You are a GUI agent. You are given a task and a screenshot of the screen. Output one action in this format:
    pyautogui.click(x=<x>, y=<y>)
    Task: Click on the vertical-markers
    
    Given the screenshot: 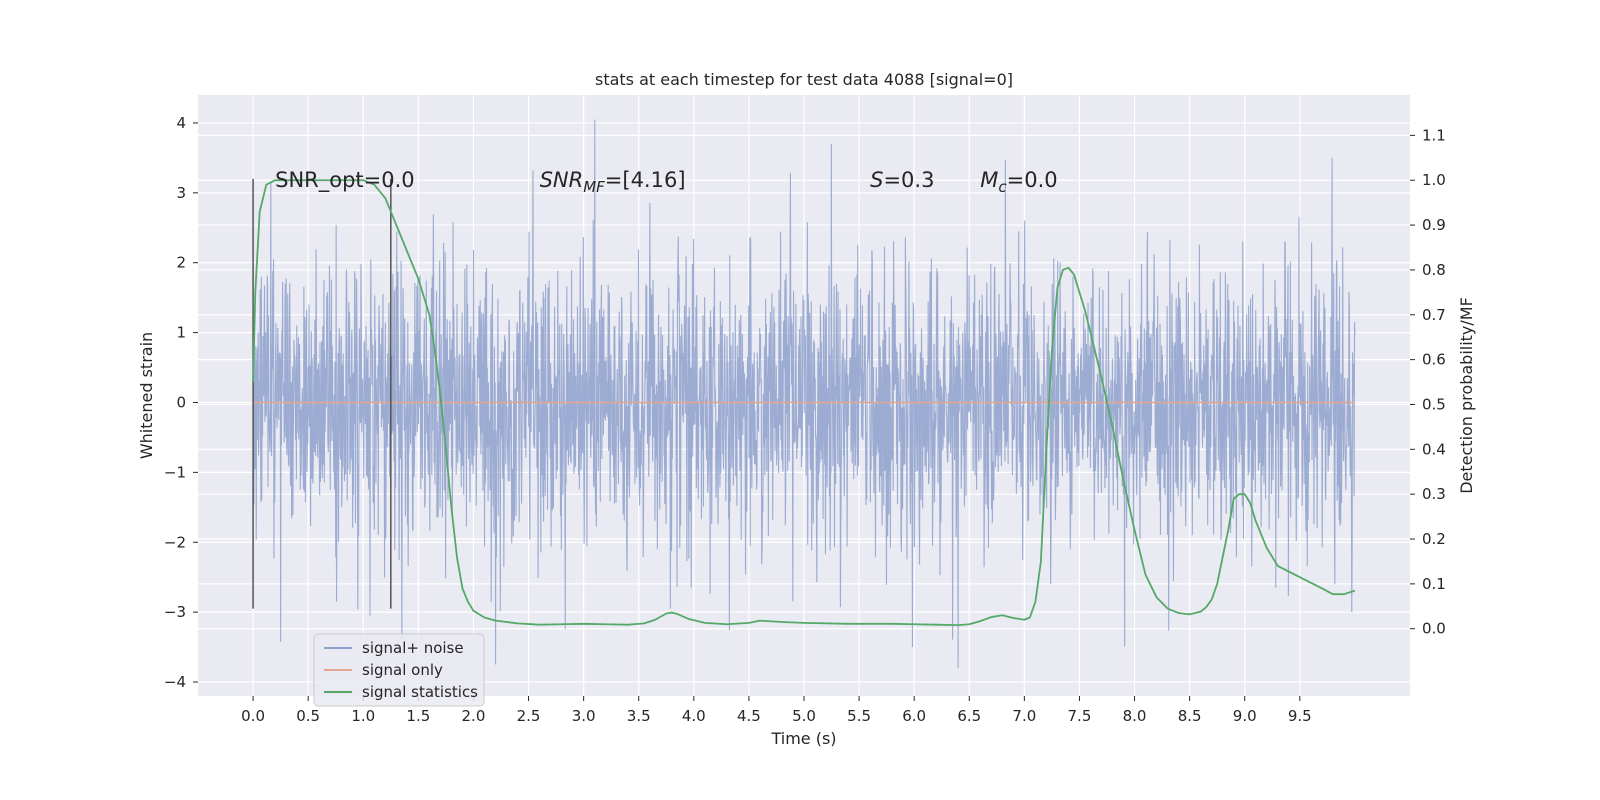 What is the action you would take?
    pyautogui.click(x=322, y=393)
    